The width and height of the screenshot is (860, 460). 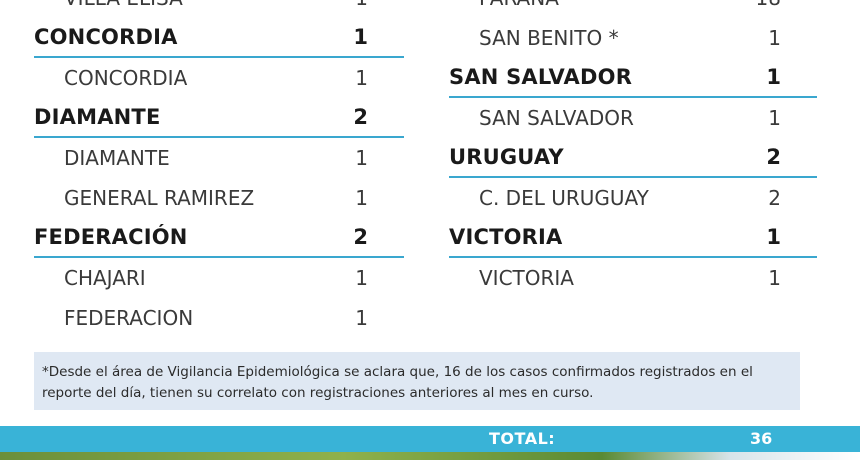 I want to click on list-item: SAN BENITO * 1, so click(x=633, y=38).